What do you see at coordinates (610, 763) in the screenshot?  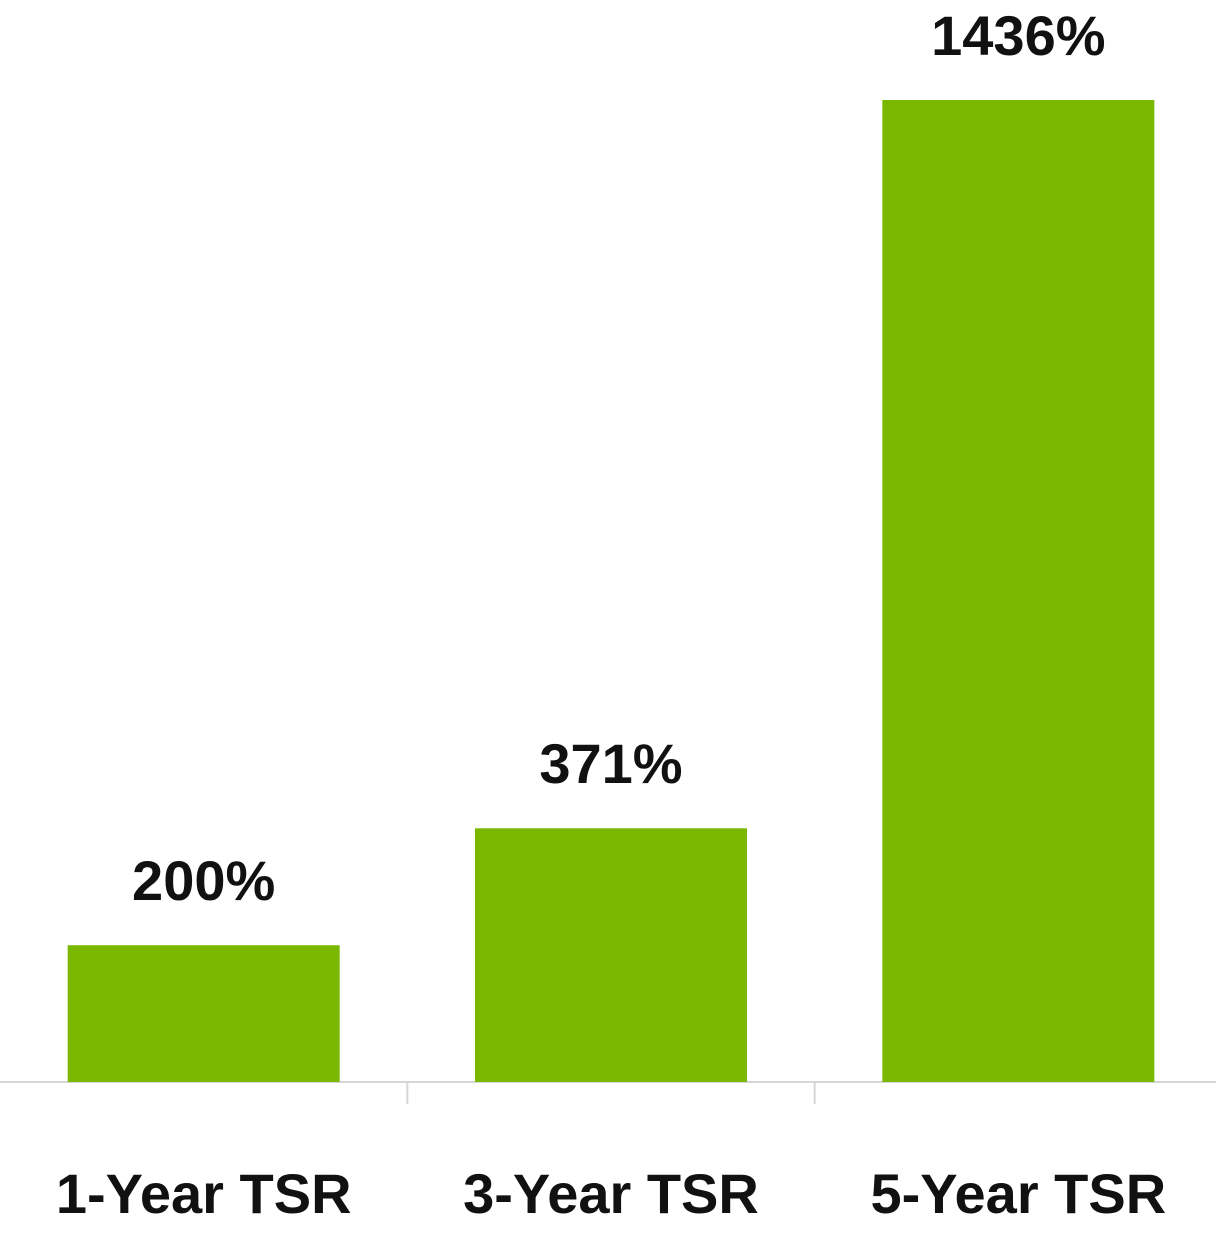 I see `value-label: 371%` at bounding box center [610, 763].